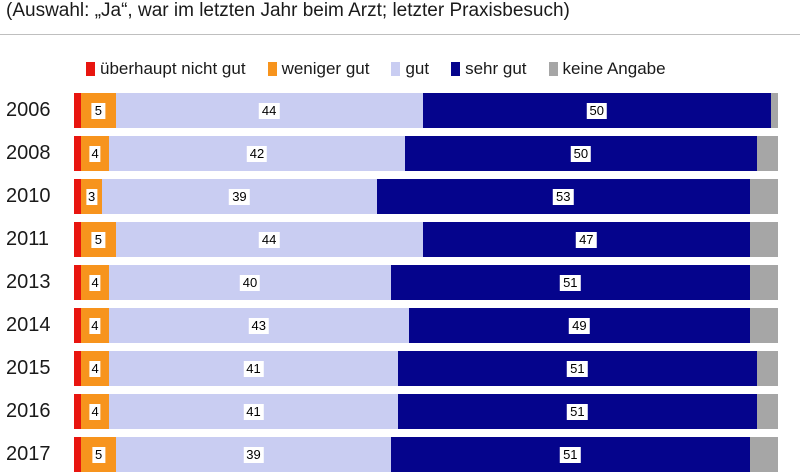 Image resolution: width=800 pixels, height=476 pixels. Describe the element at coordinates (28, 368) in the screenshot. I see `year-label: 2015` at that location.